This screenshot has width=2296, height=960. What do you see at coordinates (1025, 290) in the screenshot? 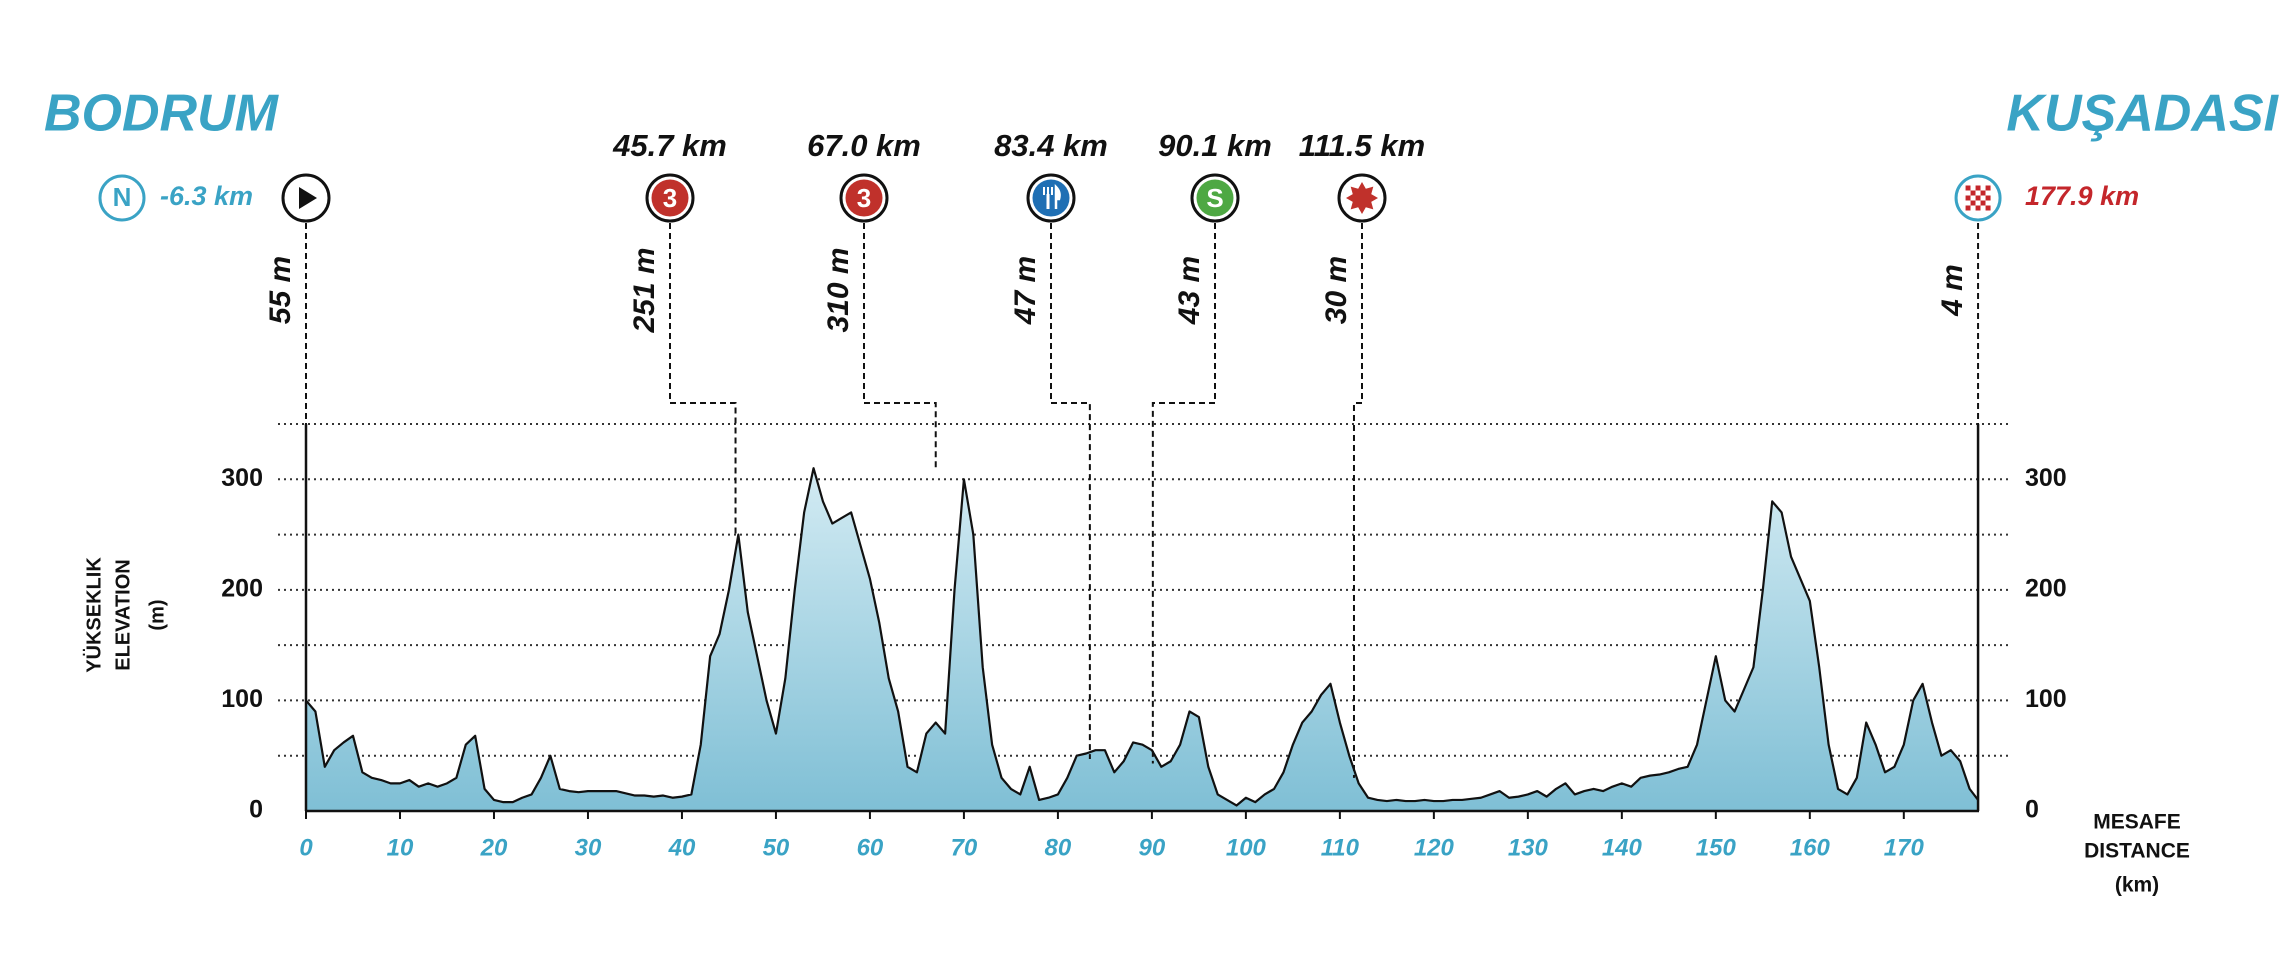
I see `elevation-label: 47 m` at bounding box center [1025, 290].